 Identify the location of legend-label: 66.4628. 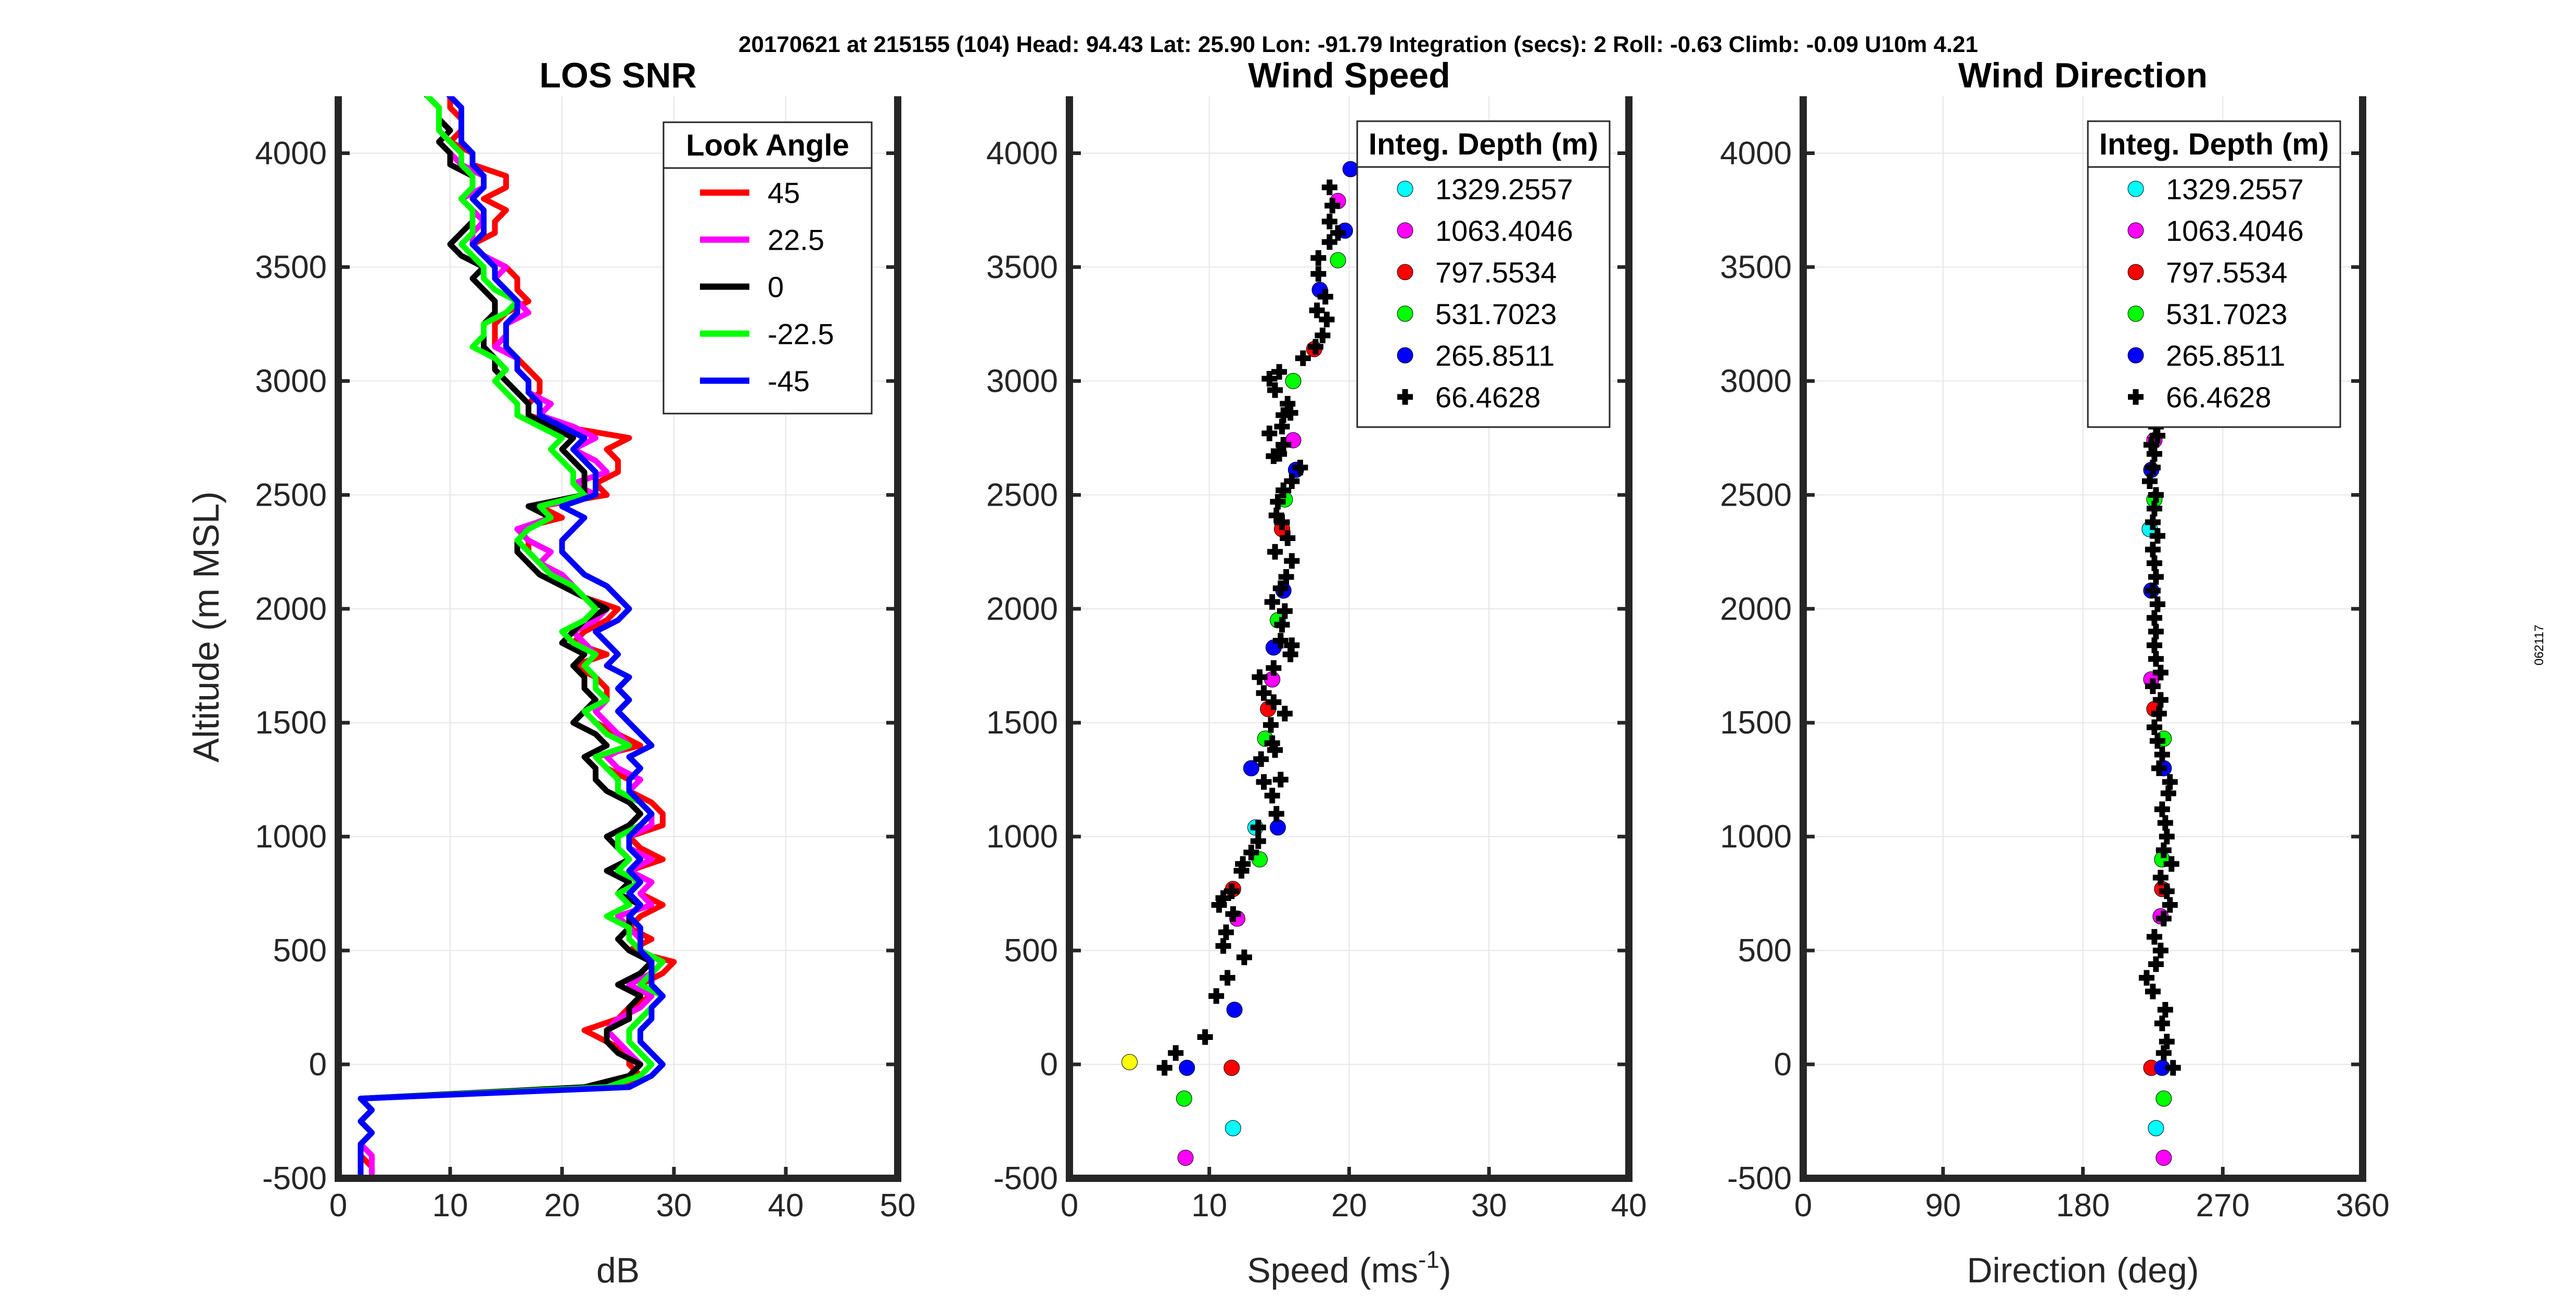
(2218, 398).